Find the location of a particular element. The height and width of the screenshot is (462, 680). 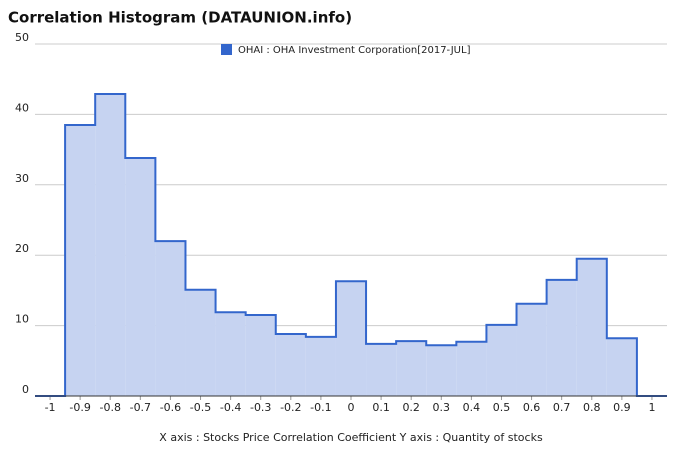

x-tick-label: -0.3 is located at coordinates (260, 407).